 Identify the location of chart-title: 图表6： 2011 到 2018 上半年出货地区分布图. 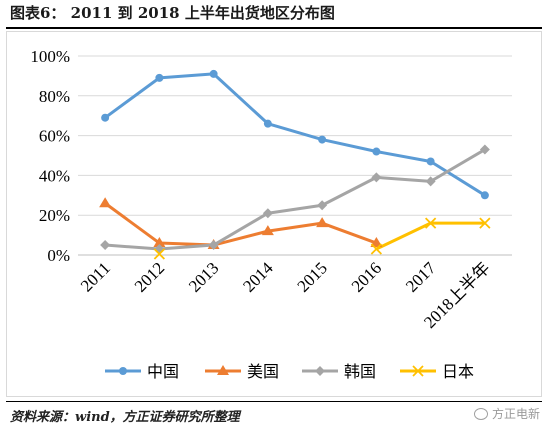
(172, 13).